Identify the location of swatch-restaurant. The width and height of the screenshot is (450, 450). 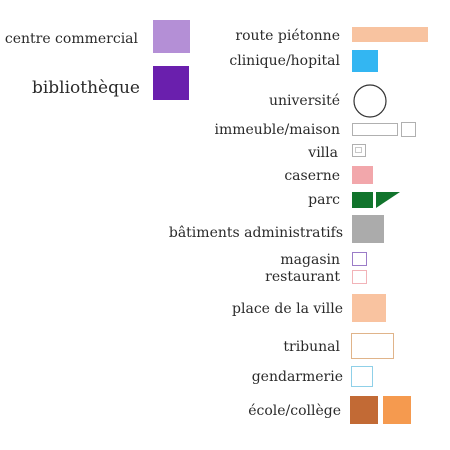
(359, 277).